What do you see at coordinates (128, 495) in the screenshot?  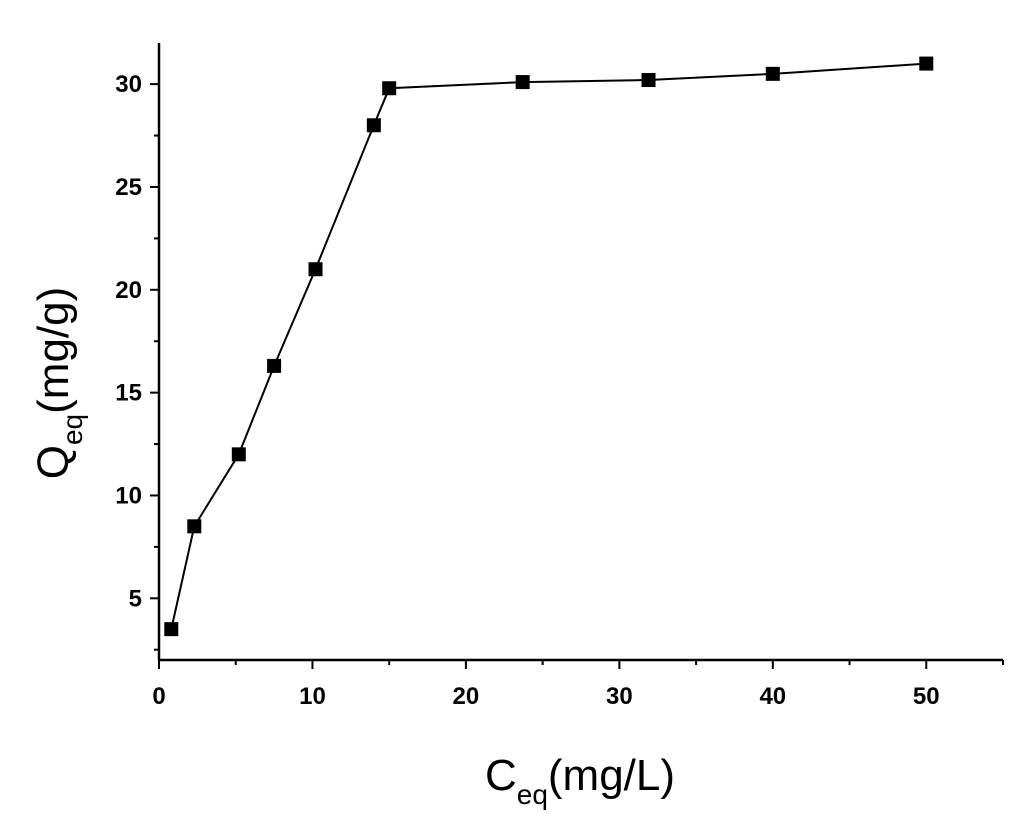 I see `y-tick-label: 10` at bounding box center [128, 495].